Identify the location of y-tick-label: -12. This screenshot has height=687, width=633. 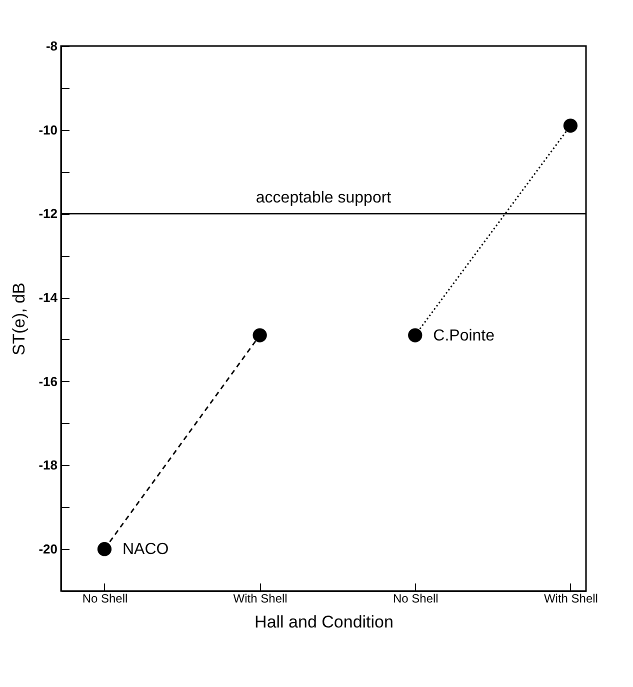
(48, 214).